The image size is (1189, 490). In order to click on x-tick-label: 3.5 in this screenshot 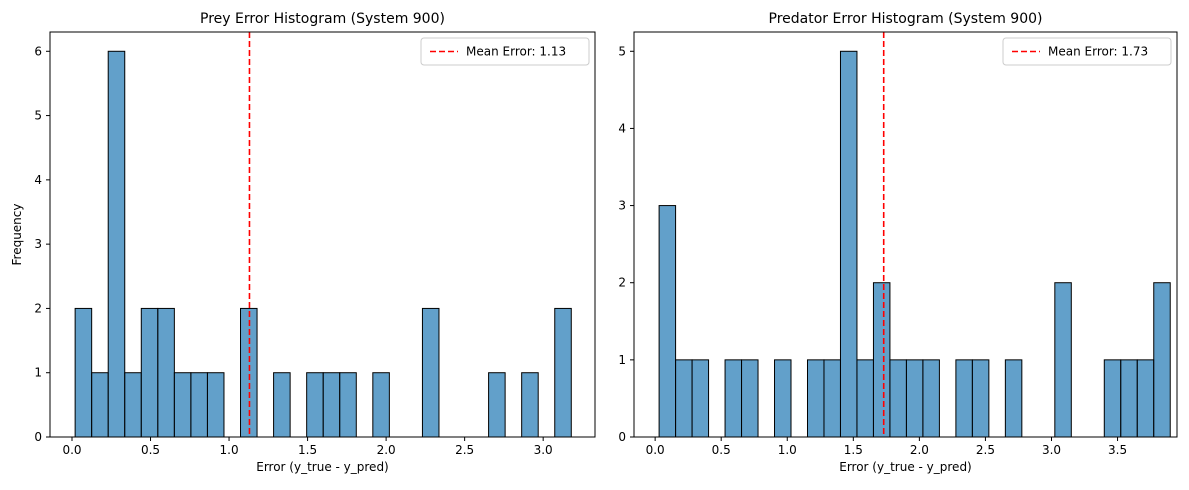, I will do `click(1117, 450)`.